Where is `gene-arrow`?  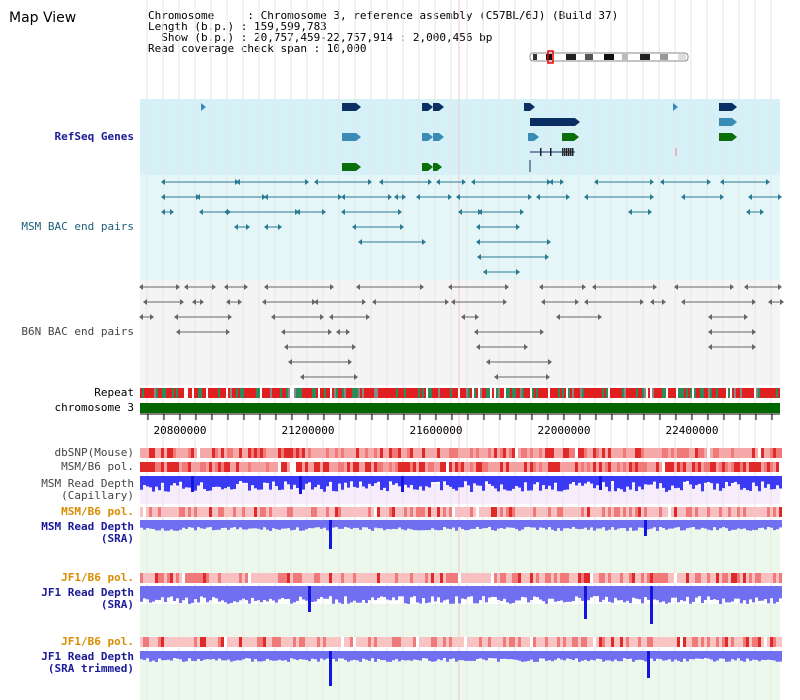 gene-arrow is located at coordinates (430, 107).